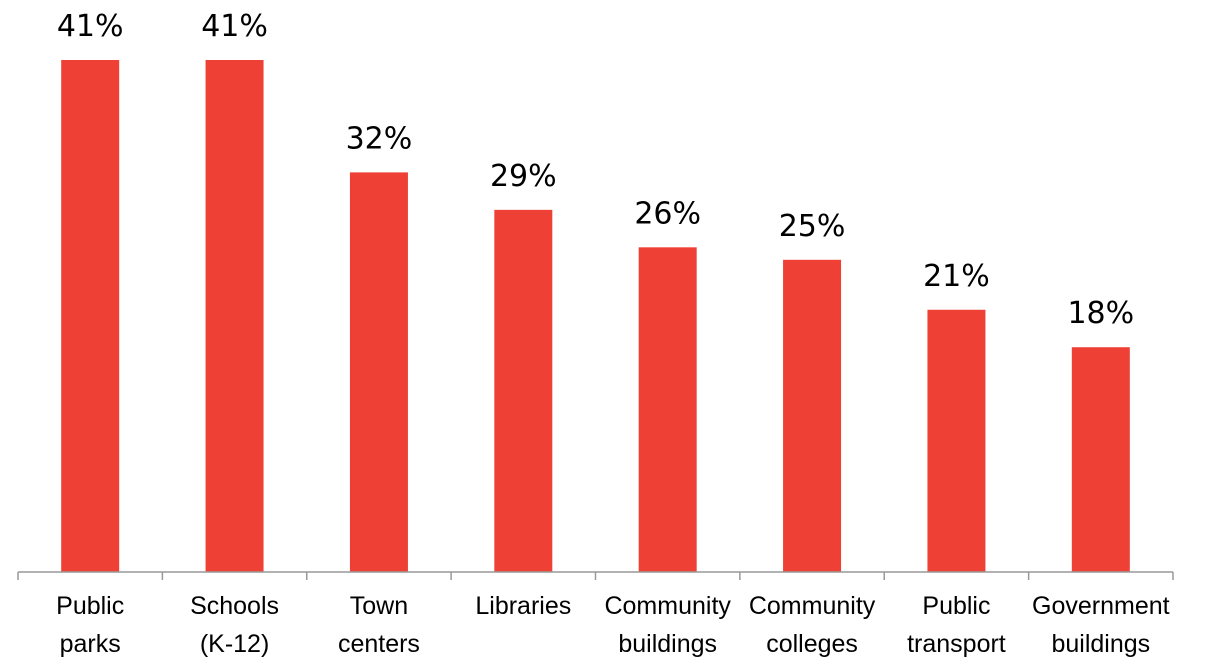 The width and height of the screenshot is (1212, 662). Describe the element at coordinates (956, 644) in the screenshot. I see `x-tick-label: transport` at that location.